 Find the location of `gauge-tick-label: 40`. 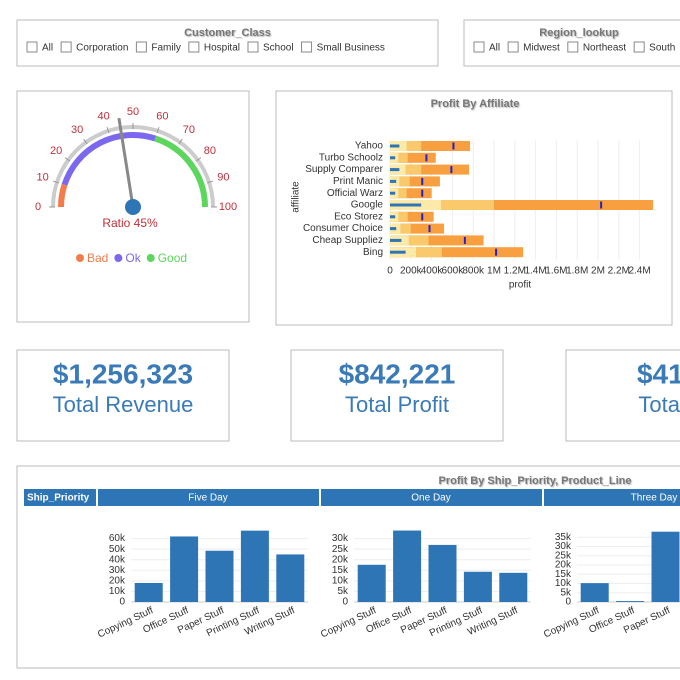

gauge-tick-label: 40 is located at coordinates (104, 117).